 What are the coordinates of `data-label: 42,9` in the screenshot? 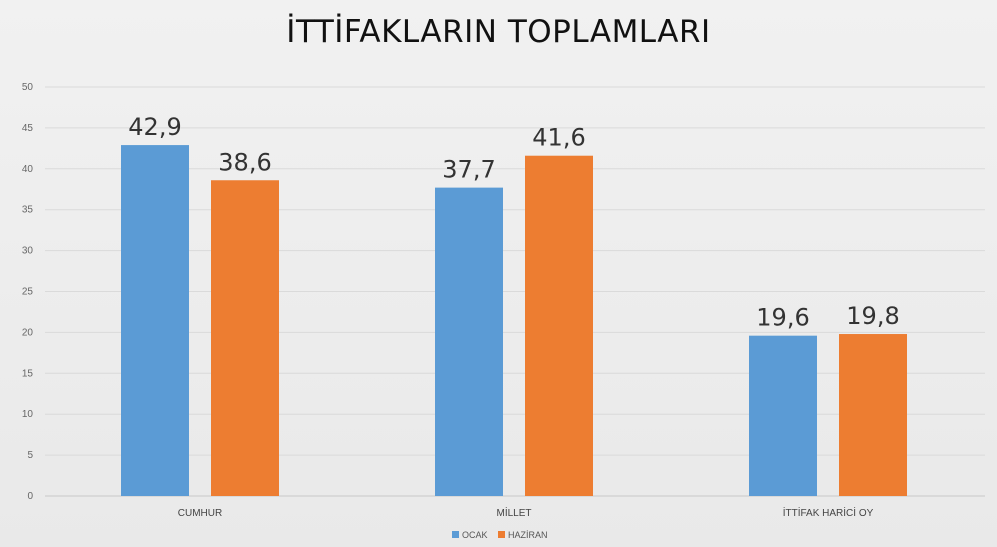 It's located at (154, 127).